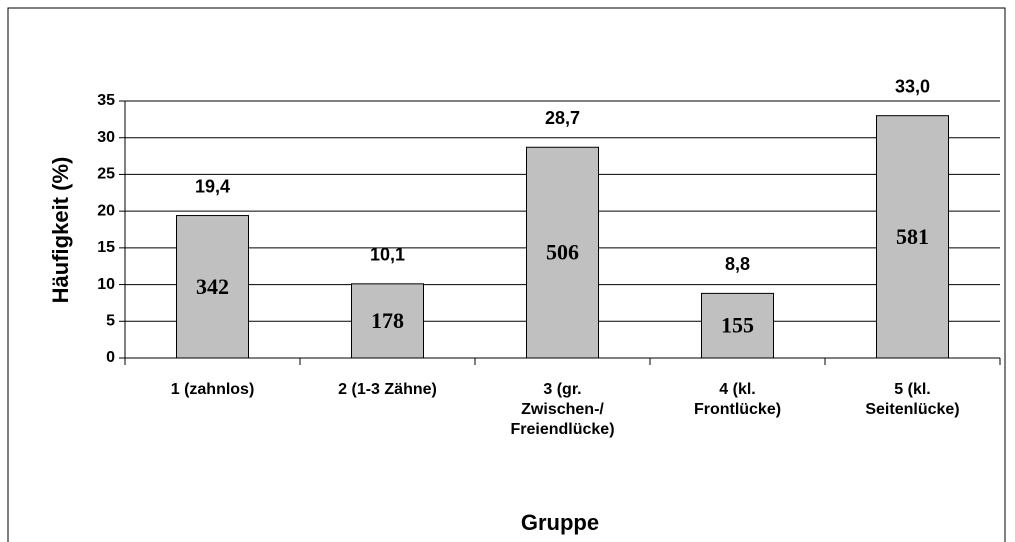 The width and height of the screenshot is (1015, 542). I want to click on value-label: 28,7, so click(562, 118).